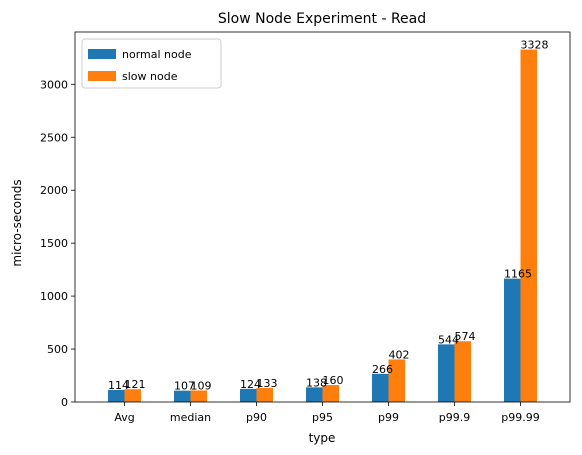  I want to click on bar-slow-node-p90, so click(264, 394).